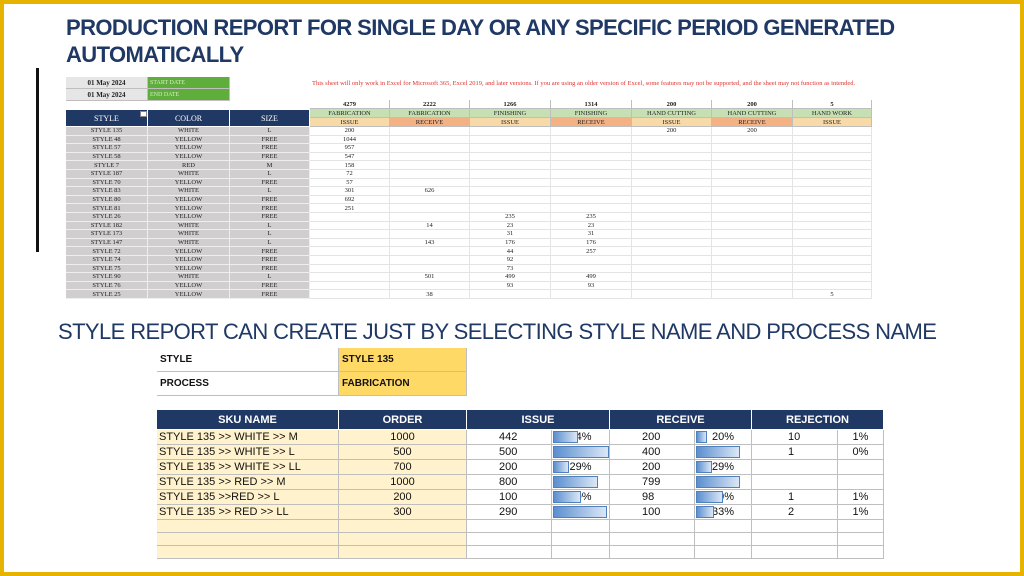 The height and width of the screenshot is (576, 1024). What do you see at coordinates (861, 467) in the screenshot?
I see `percent-cell` at bounding box center [861, 467].